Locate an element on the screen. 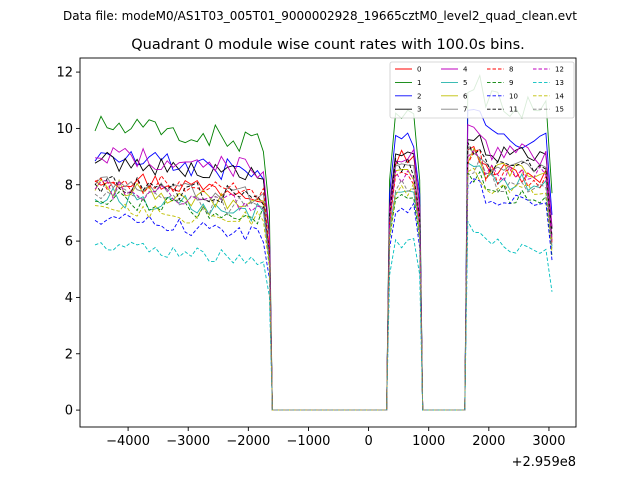  y-tick-label: 8 is located at coordinates (69, 185).